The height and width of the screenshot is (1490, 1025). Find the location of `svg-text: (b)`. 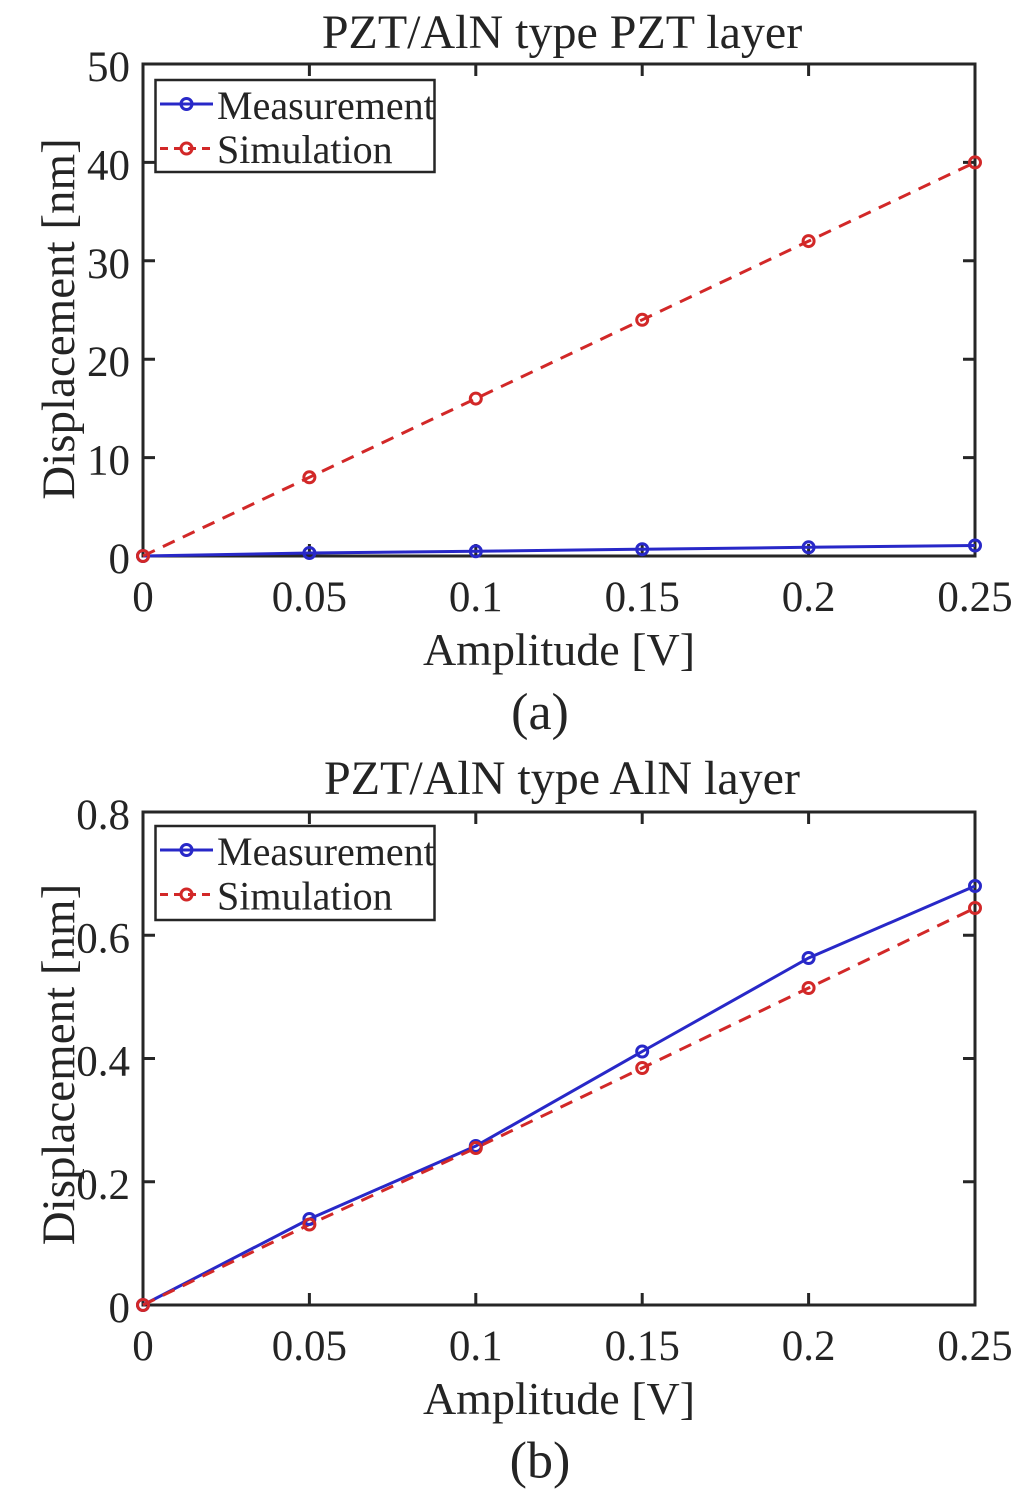

svg-text: (b) is located at coordinates (540, 1461).